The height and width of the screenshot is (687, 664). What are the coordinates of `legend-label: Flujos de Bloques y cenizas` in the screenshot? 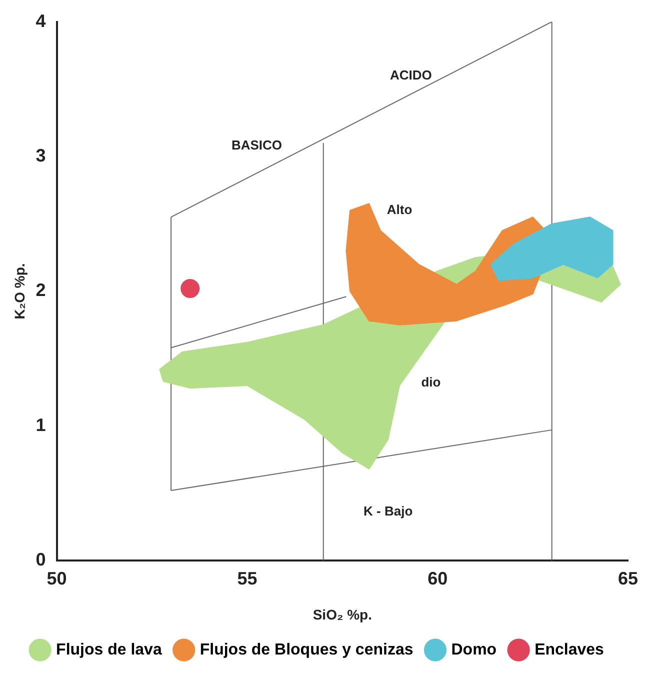 It's located at (307, 649).